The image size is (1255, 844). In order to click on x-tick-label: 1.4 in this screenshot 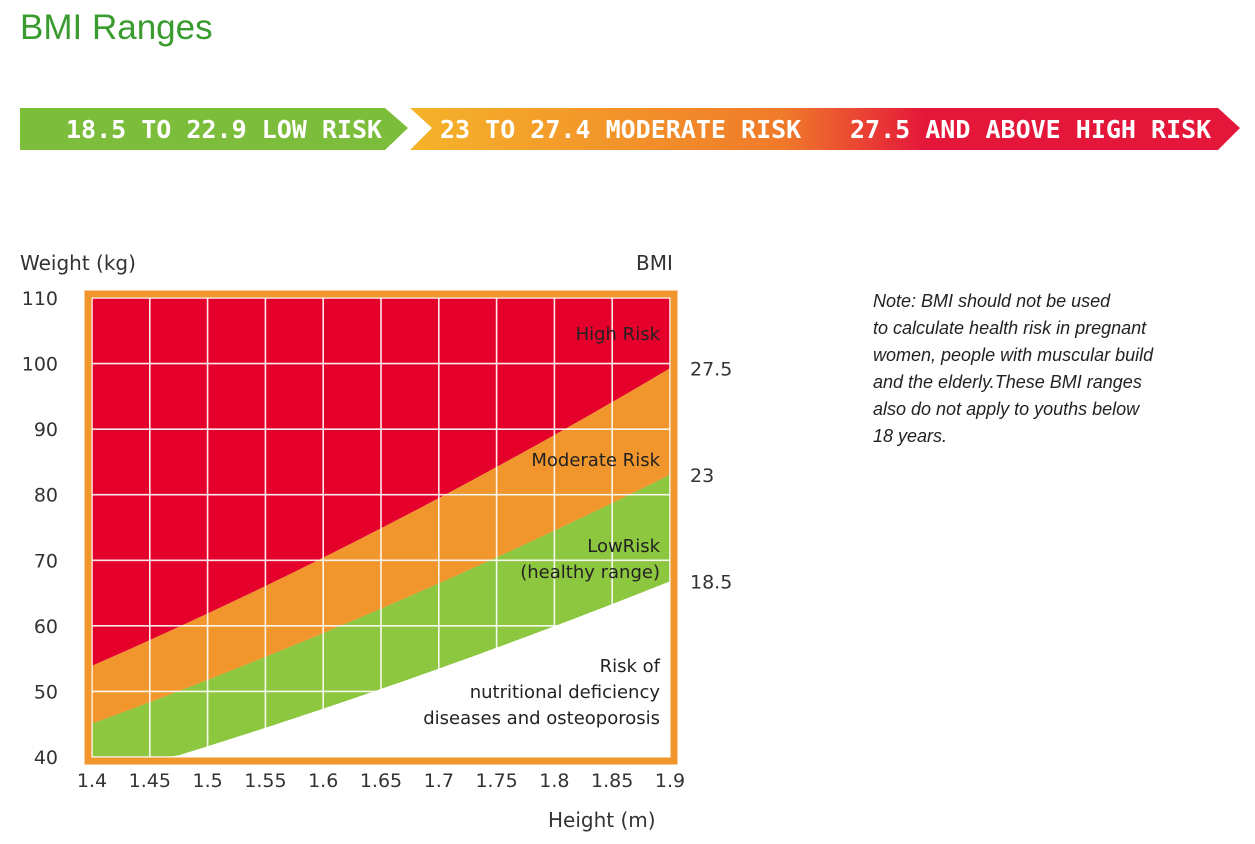, I will do `click(92, 781)`.